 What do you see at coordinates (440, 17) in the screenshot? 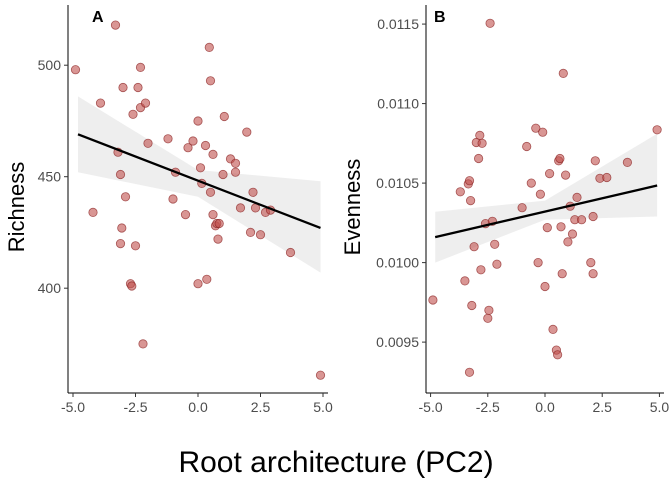
I see `panel-b-label: B` at bounding box center [440, 17].